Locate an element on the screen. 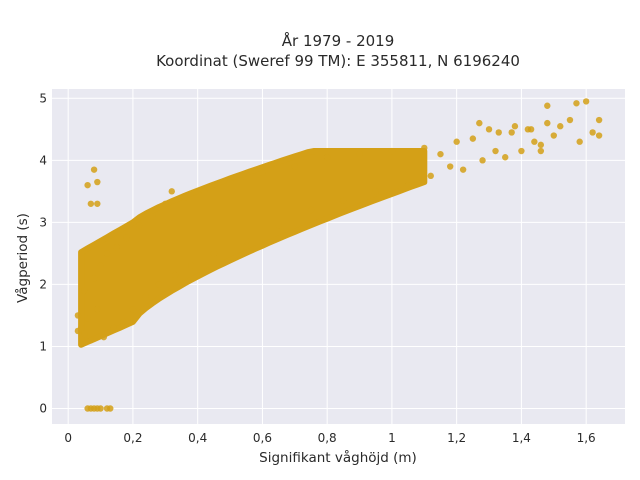  x-tick-label: 1 is located at coordinates (392, 438).